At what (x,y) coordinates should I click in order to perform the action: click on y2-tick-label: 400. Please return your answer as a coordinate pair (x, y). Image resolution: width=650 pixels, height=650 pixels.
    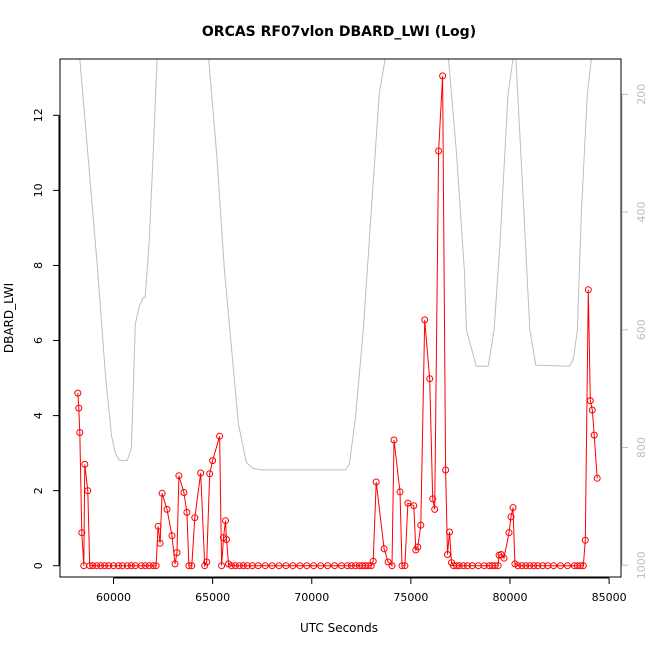
    Looking at the image, I should click on (641, 212).